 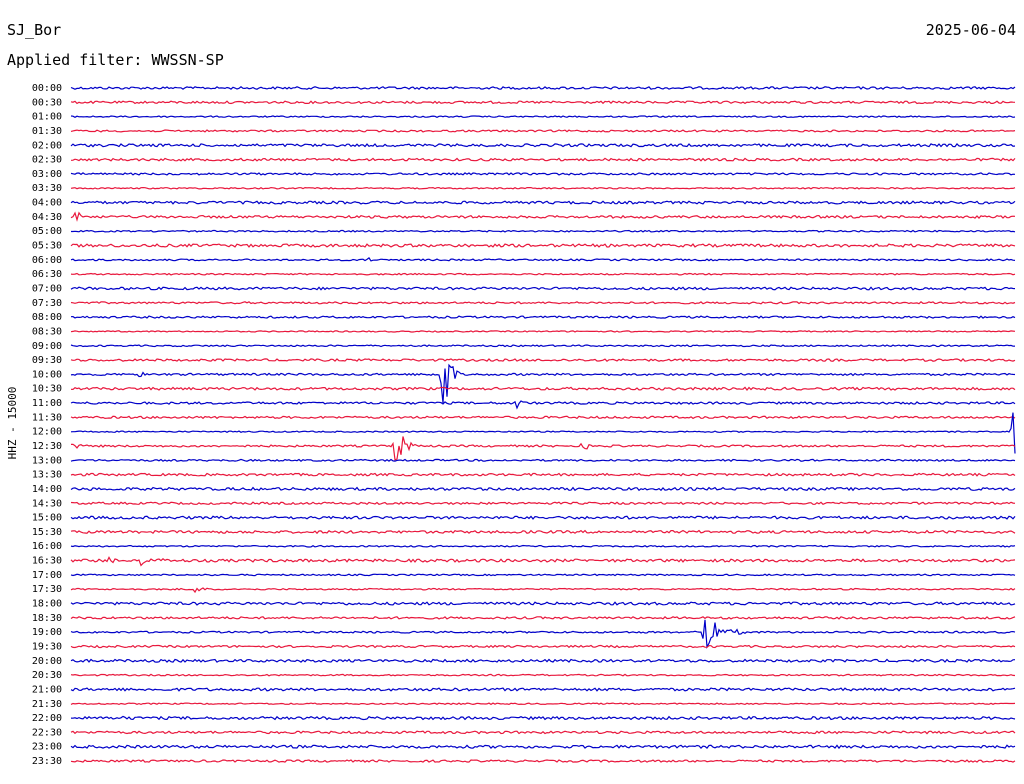 What do you see at coordinates (47, 246) in the screenshot?
I see `row-label: 05:30` at bounding box center [47, 246].